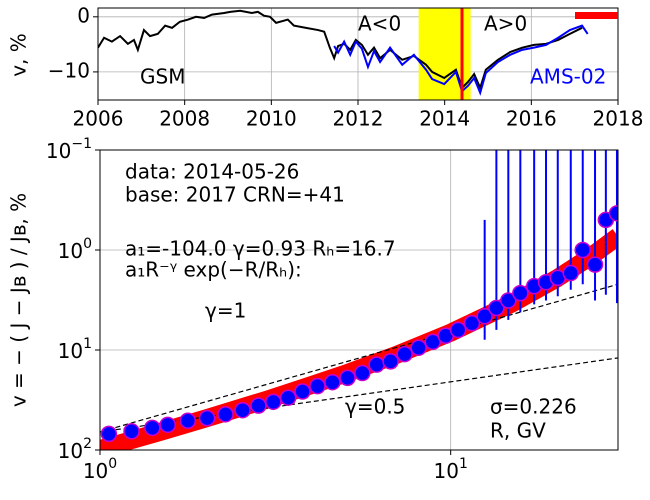 This screenshot has width=650, height=500. Describe the element at coordinates (213, 270) in the screenshot. I see `annotation: a₁R⁻ᵞ exp(−R/Rₕ):` at that location.